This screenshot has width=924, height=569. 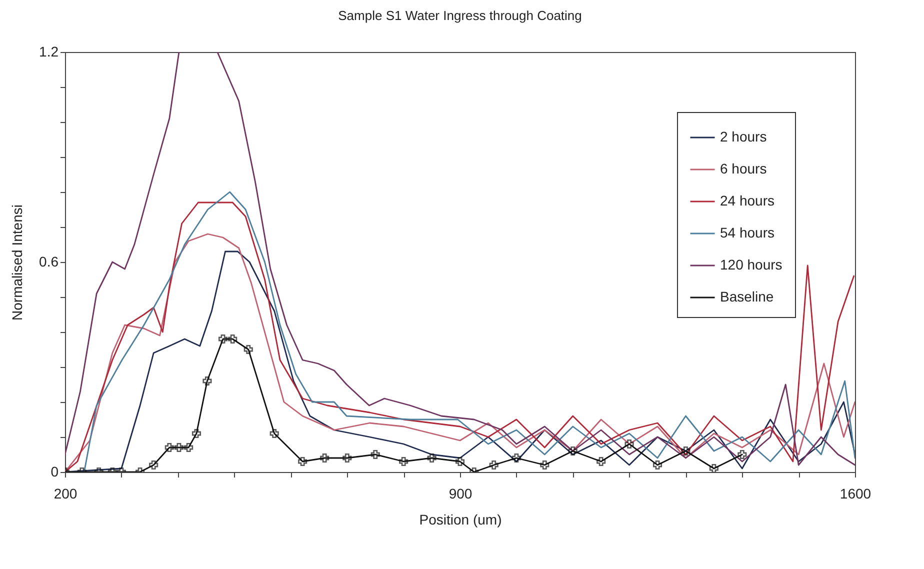 What do you see at coordinates (747, 232) in the screenshot?
I see `legend-label: 54 hours` at bounding box center [747, 232].